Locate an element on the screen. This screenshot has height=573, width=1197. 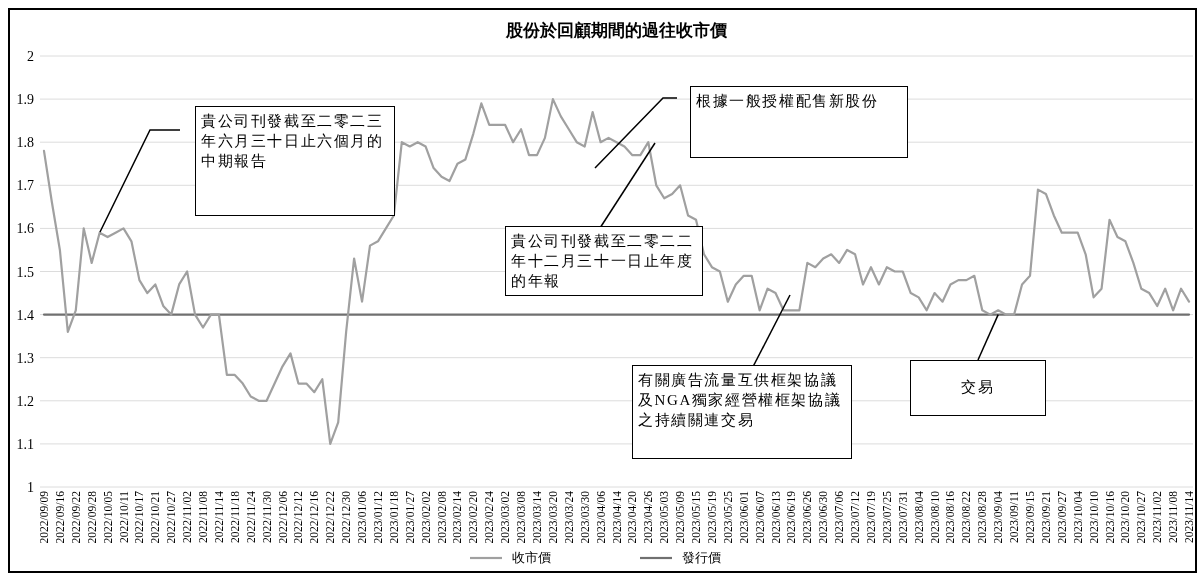
x-tick-label: 2023/08/04 is located at coordinates (918, 517).